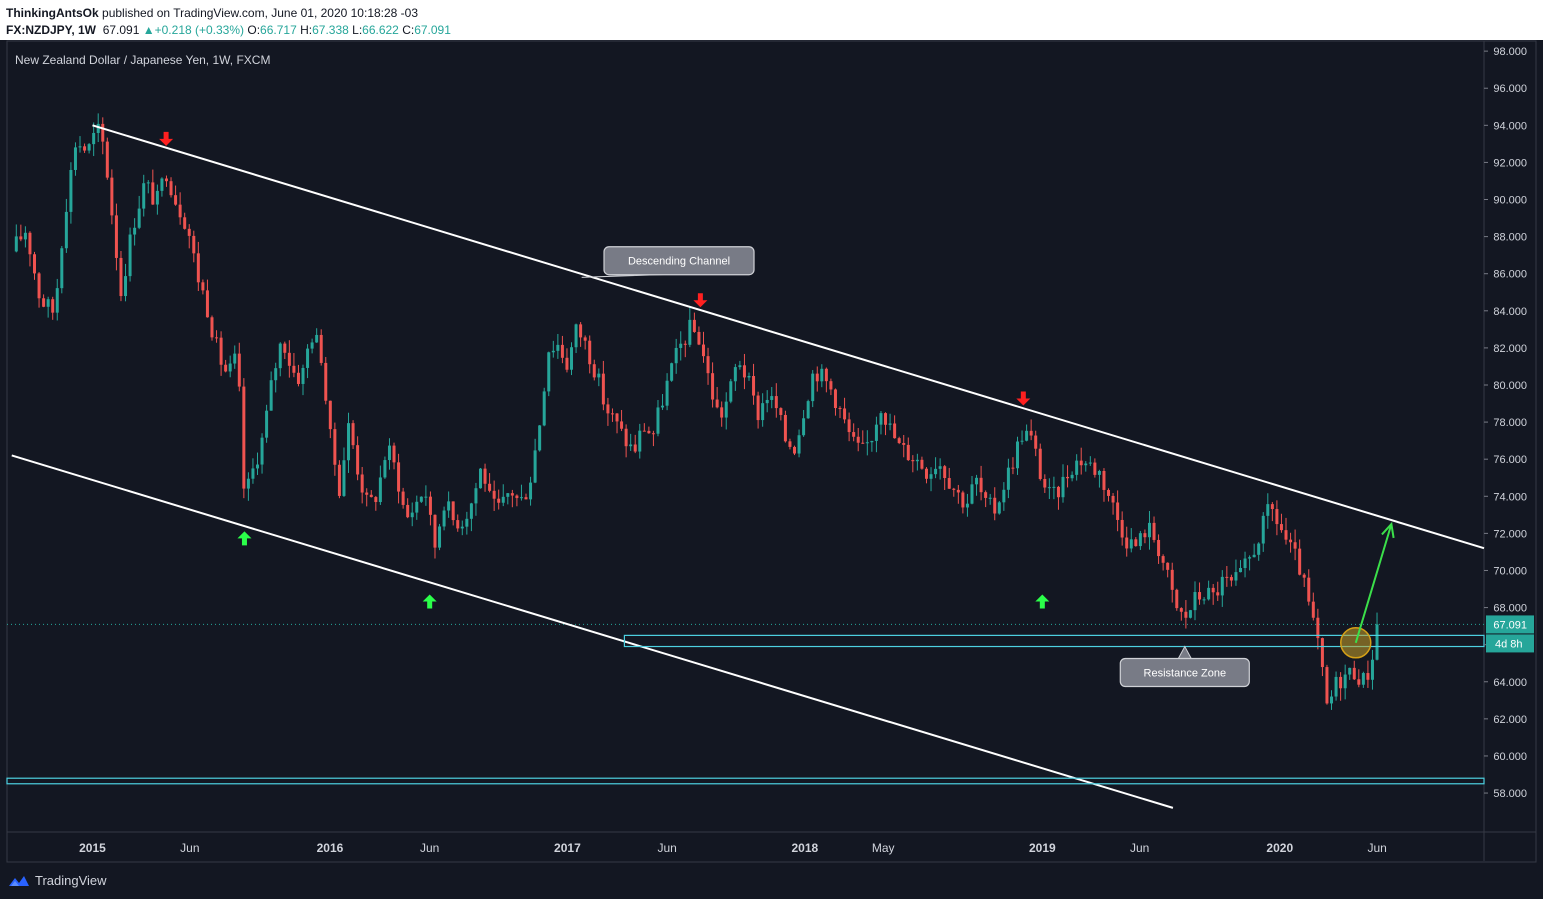 The width and height of the screenshot is (1543, 899). Describe the element at coordinates (1510, 89) in the screenshot. I see `price-tick-label: 96.000` at that location.